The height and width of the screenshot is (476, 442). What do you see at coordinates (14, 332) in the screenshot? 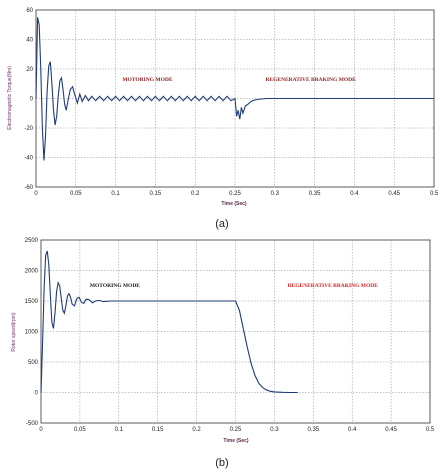
I see `y-axis-label-b: Rotor speed(rpm)` at bounding box center [14, 332].